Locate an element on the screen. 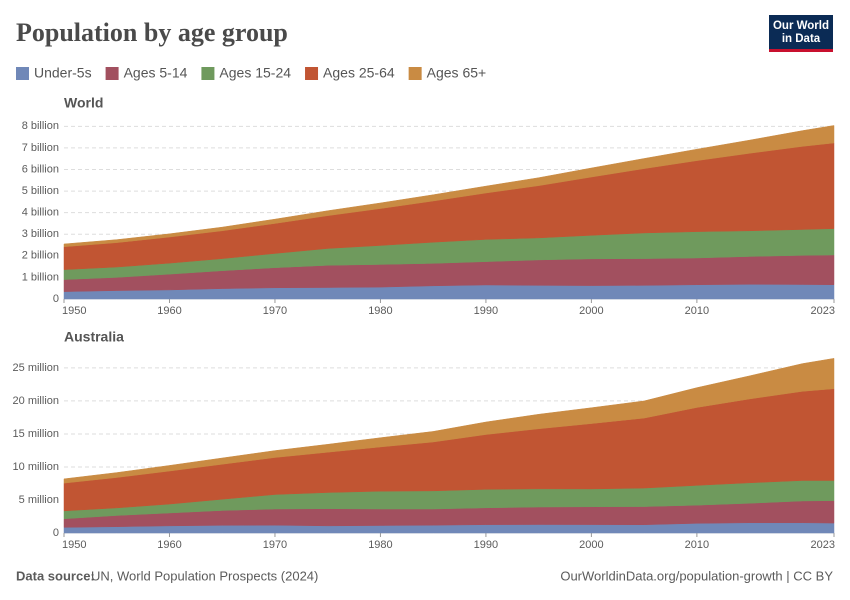  legend-label: Ages 5-14 is located at coordinates (156, 73).